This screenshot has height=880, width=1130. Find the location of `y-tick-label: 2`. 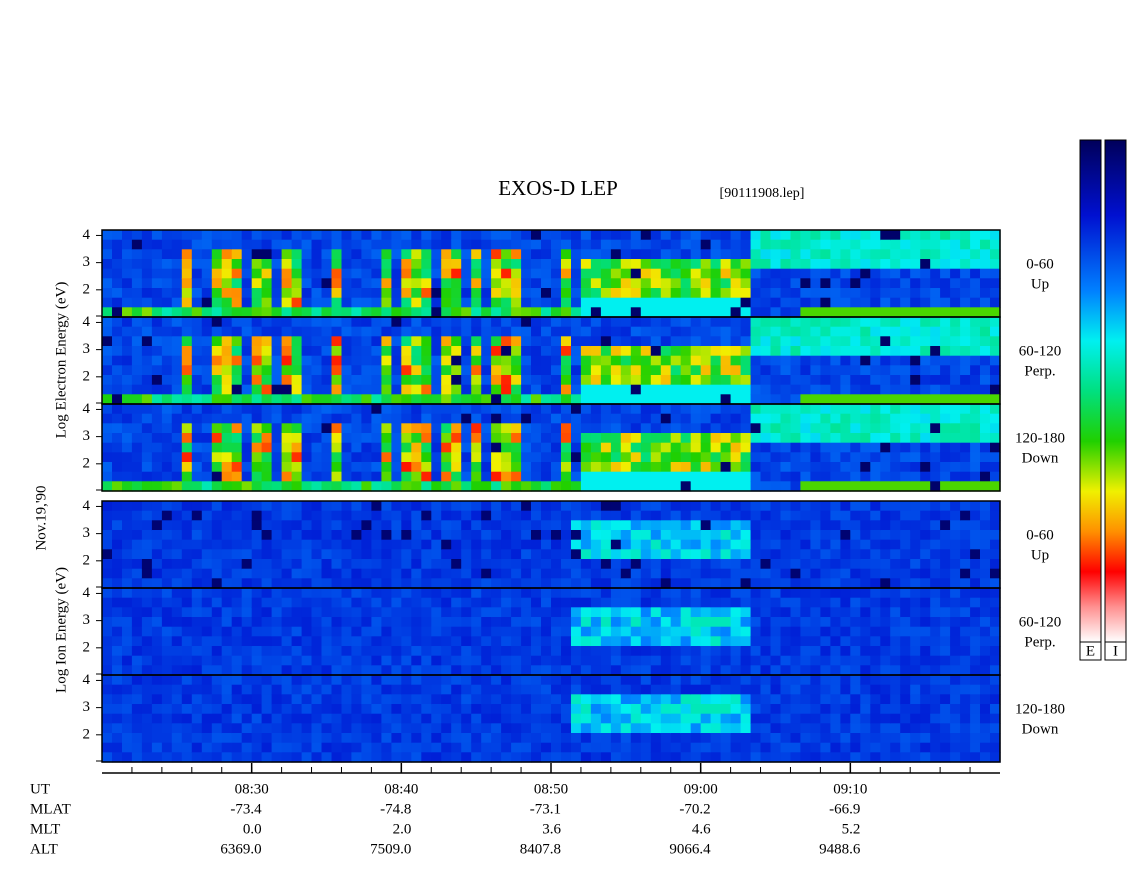

y-tick-label: 2 is located at coordinates (87, 734).